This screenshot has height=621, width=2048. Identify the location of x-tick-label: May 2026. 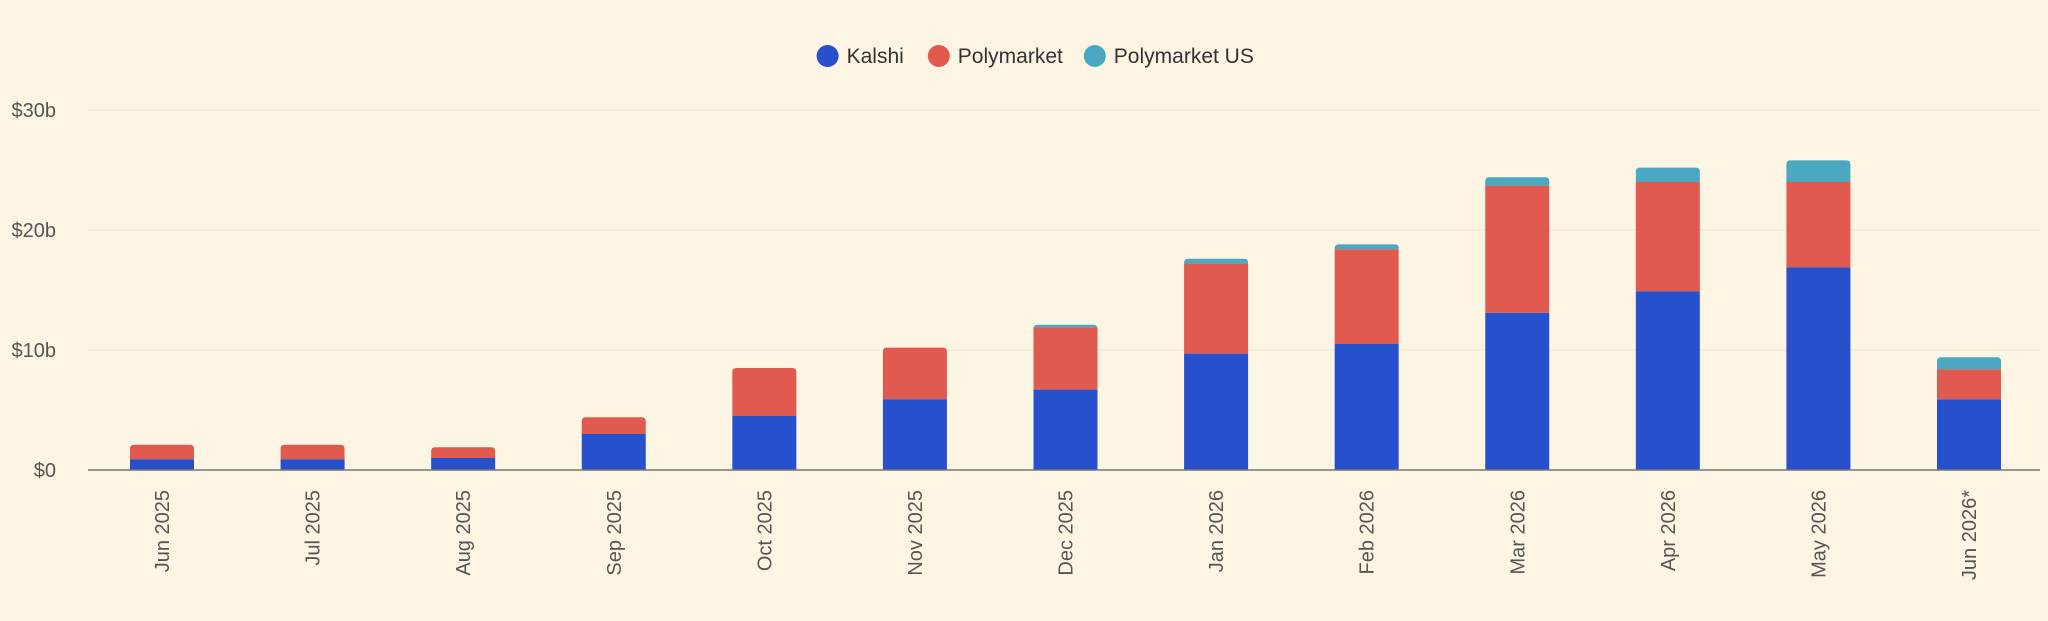
(1819, 534).